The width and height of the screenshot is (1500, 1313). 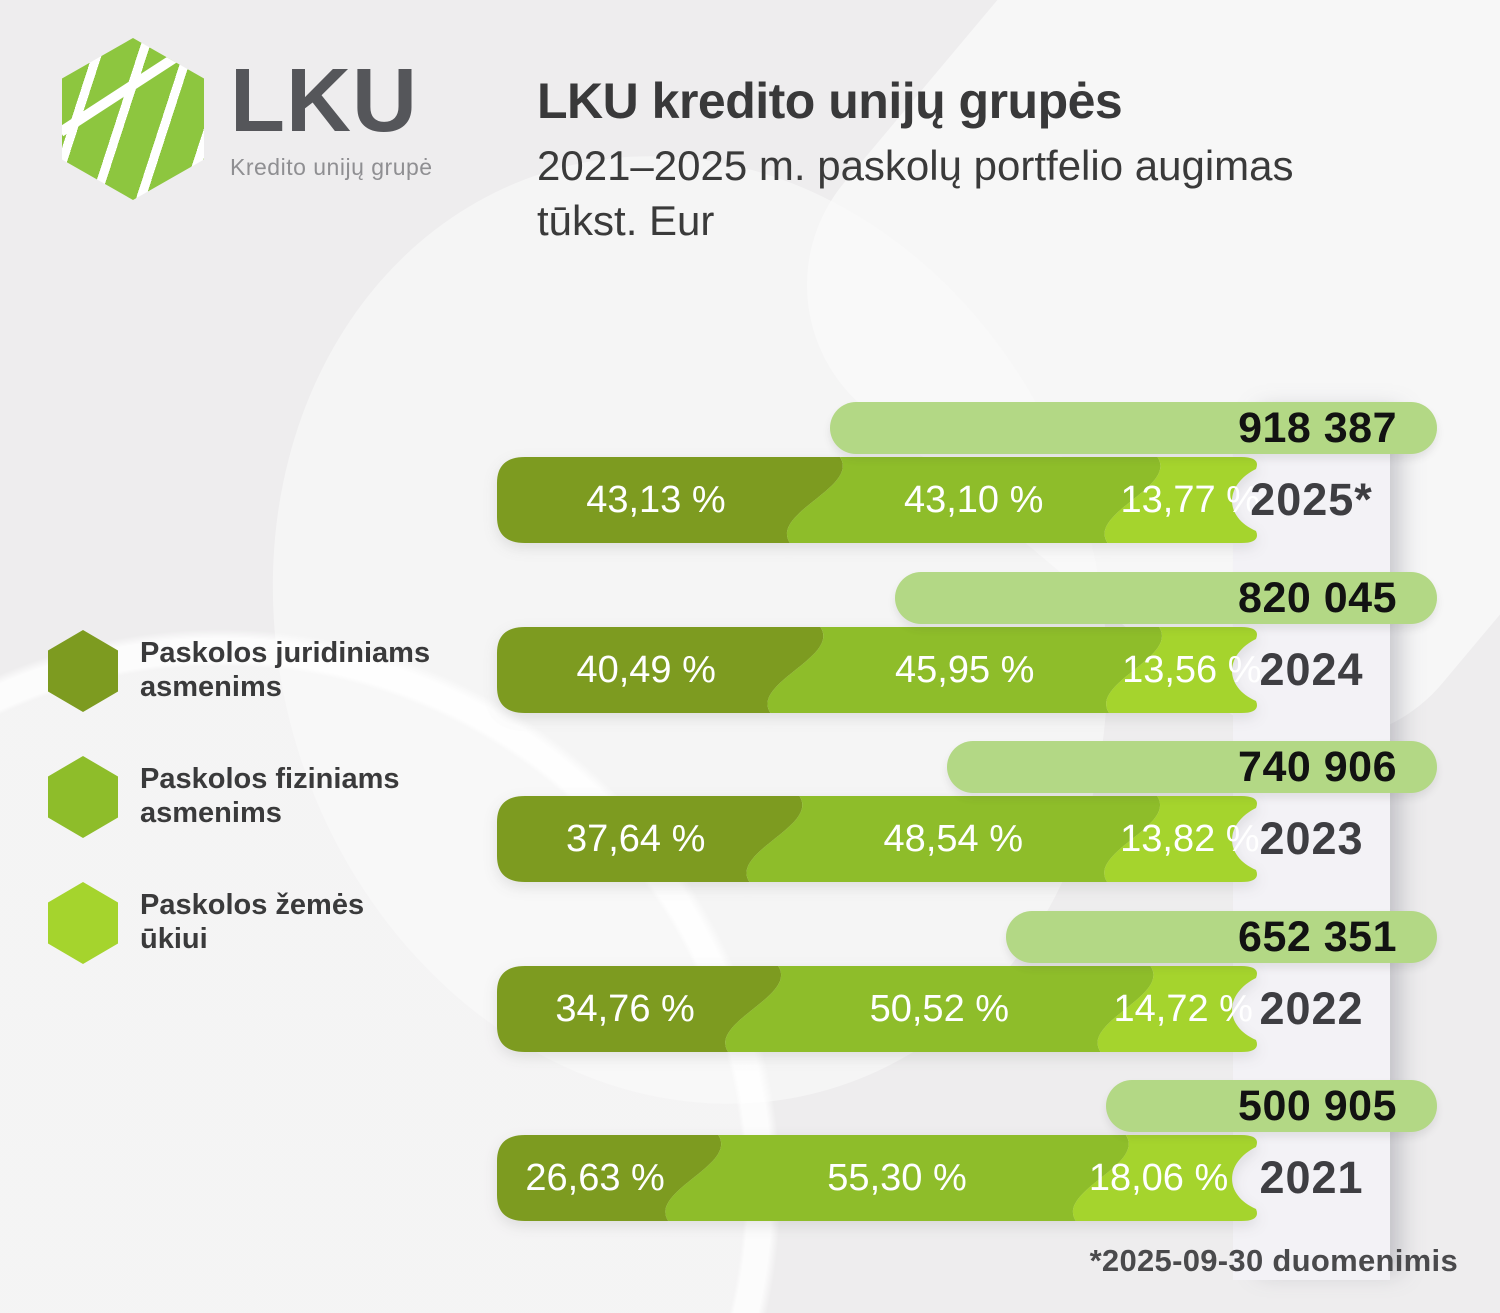 I want to click on legend-item-juridiniams: Paskolos juridiniams asmenims, so click(x=239, y=671).